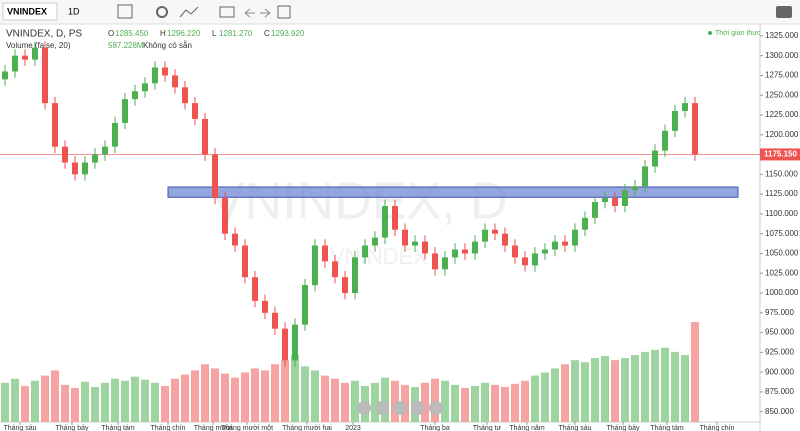 The width and height of the screenshot is (800, 431). What do you see at coordinates (162, 12) in the screenshot?
I see `settings-button` at bounding box center [162, 12].